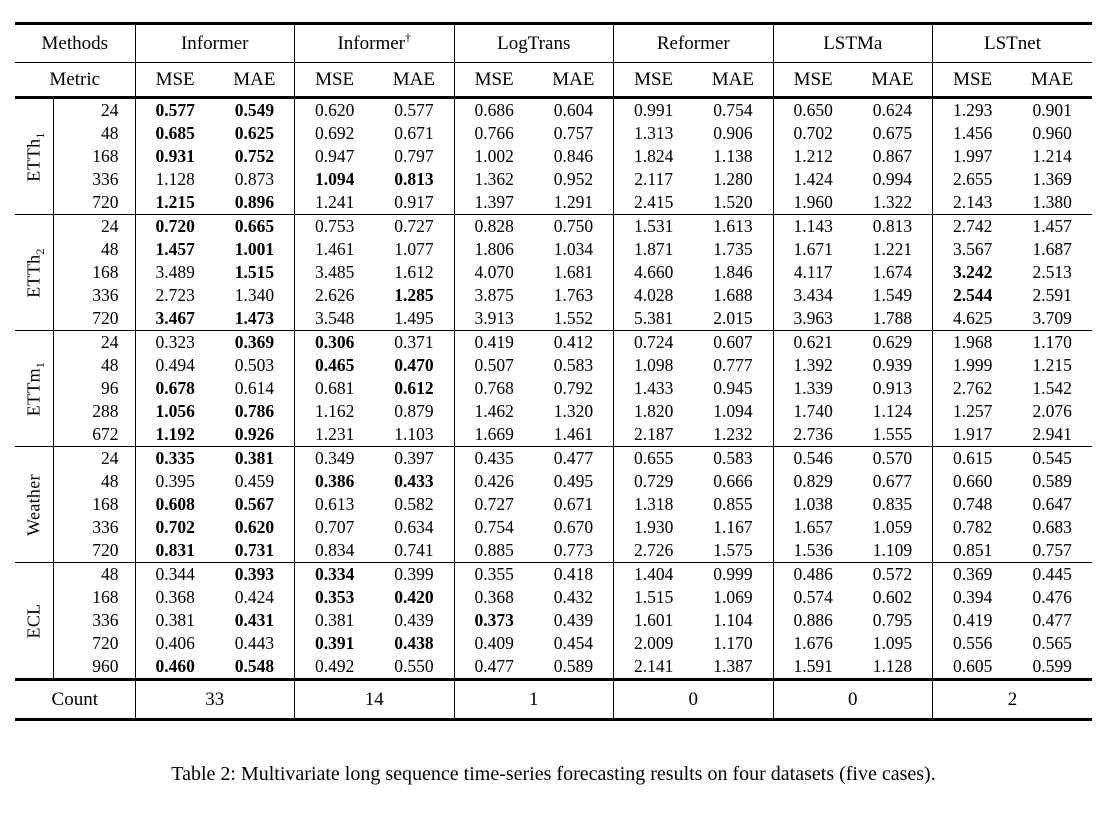 Image resolution: width=1107 pixels, height=837 pixels. What do you see at coordinates (972, 319) in the screenshot?
I see `value-cell: 4.625` at bounding box center [972, 319].